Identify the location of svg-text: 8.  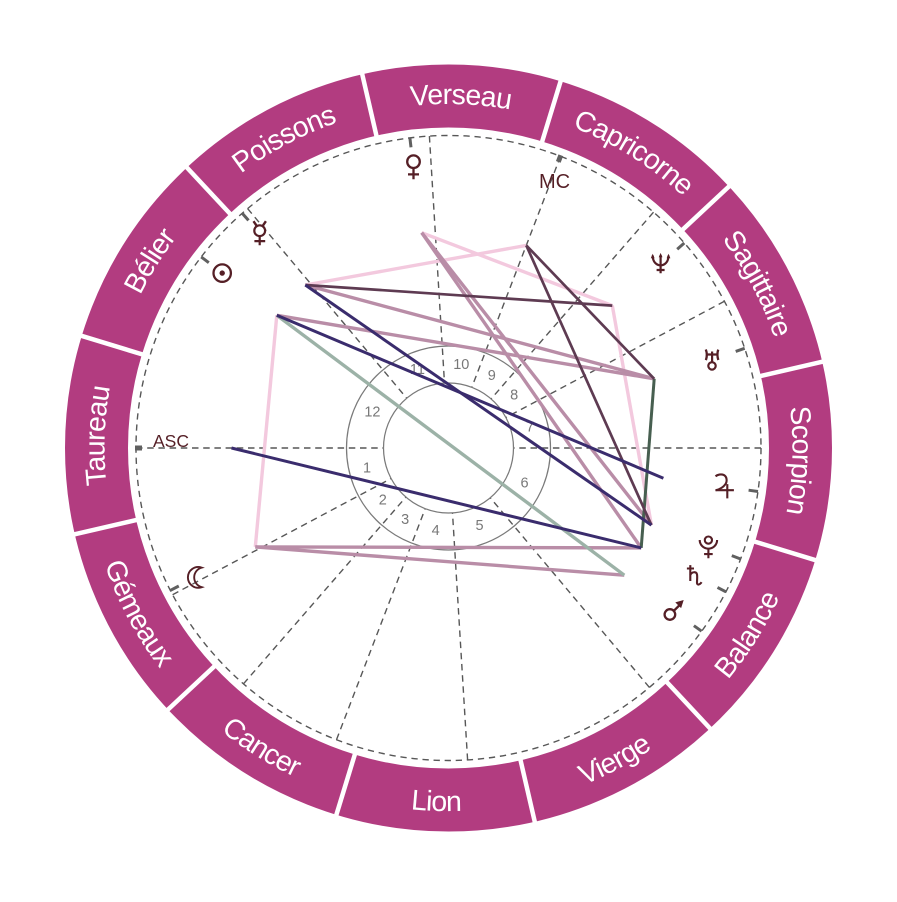
(514, 396).